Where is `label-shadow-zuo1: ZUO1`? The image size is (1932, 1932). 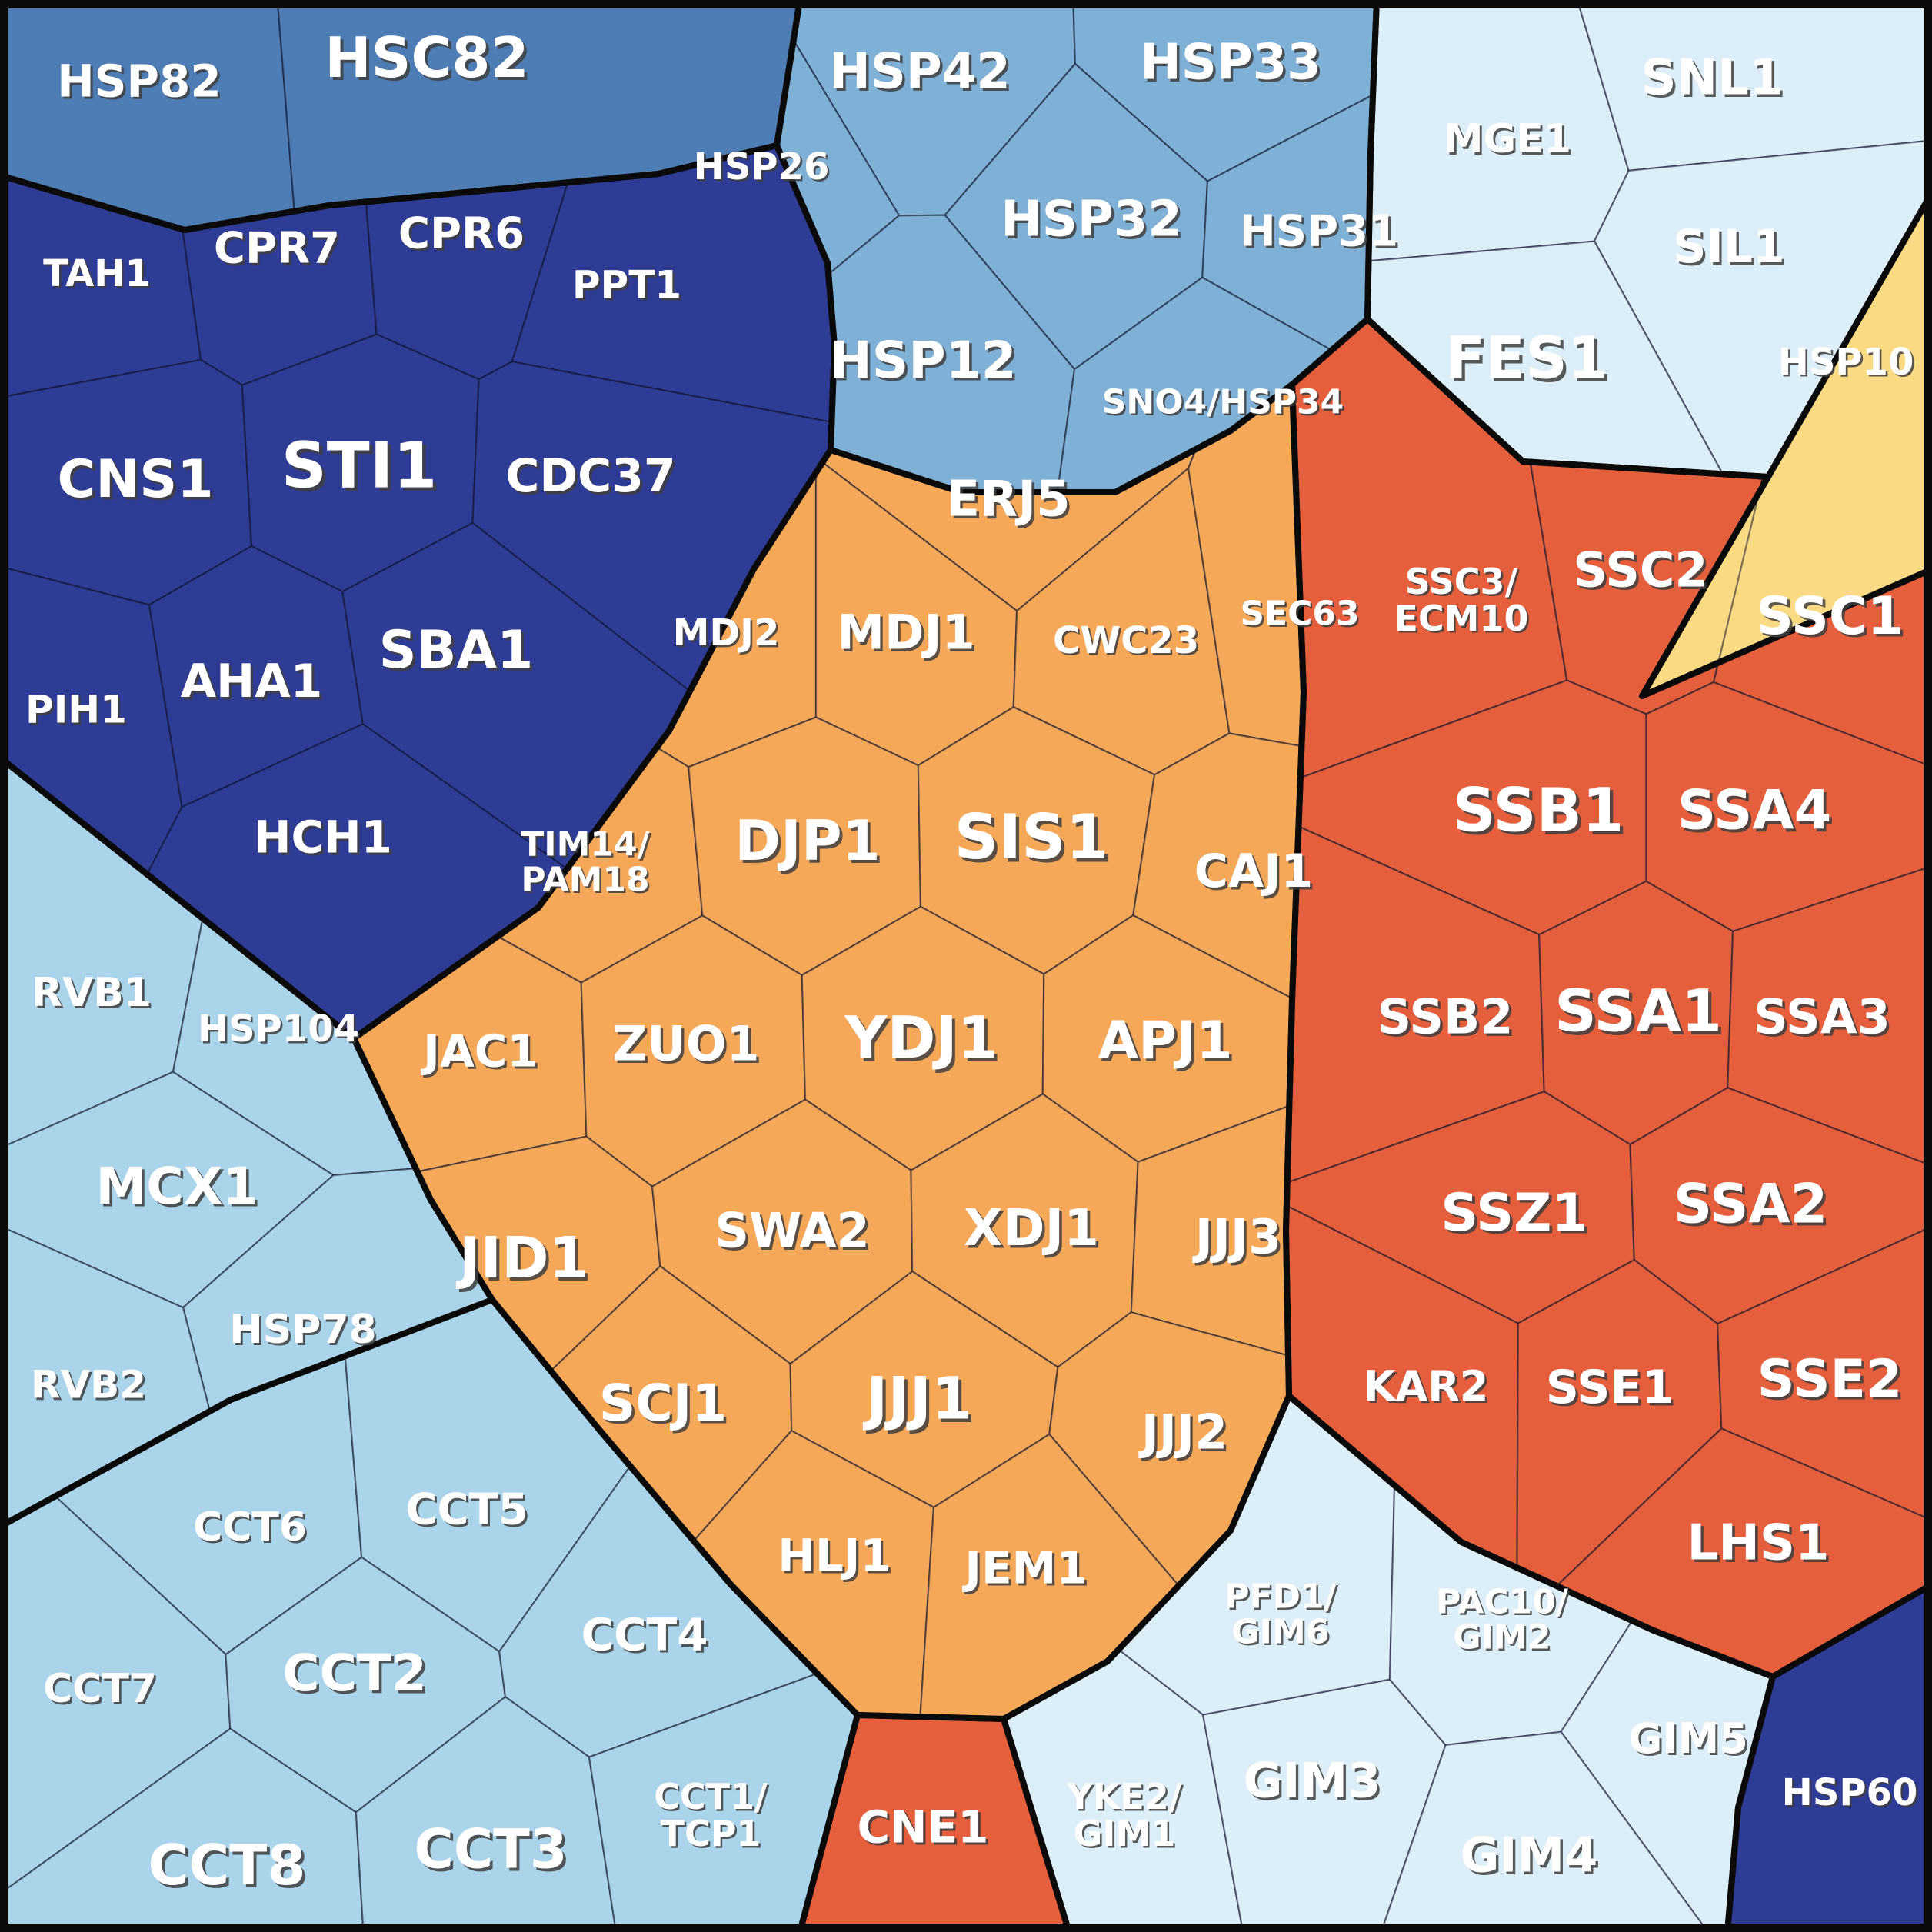
label-shadow-zuo1: ZUO1 is located at coordinates (688, 1046).